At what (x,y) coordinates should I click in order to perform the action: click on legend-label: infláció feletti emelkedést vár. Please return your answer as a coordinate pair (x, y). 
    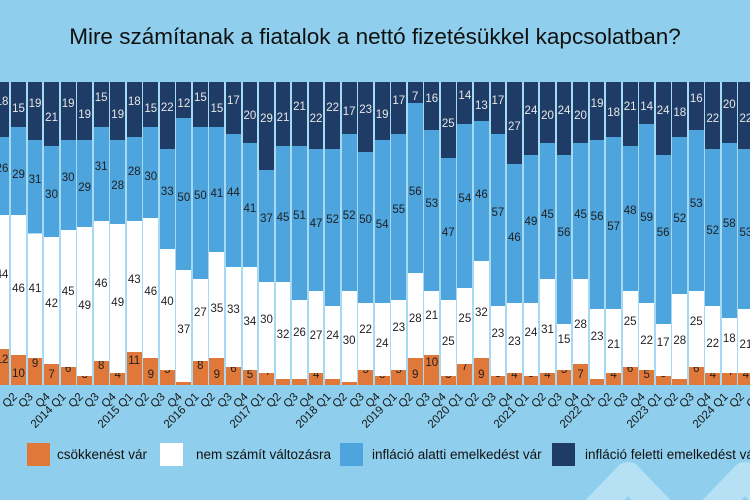
    Looking at the image, I should click on (667, 454).